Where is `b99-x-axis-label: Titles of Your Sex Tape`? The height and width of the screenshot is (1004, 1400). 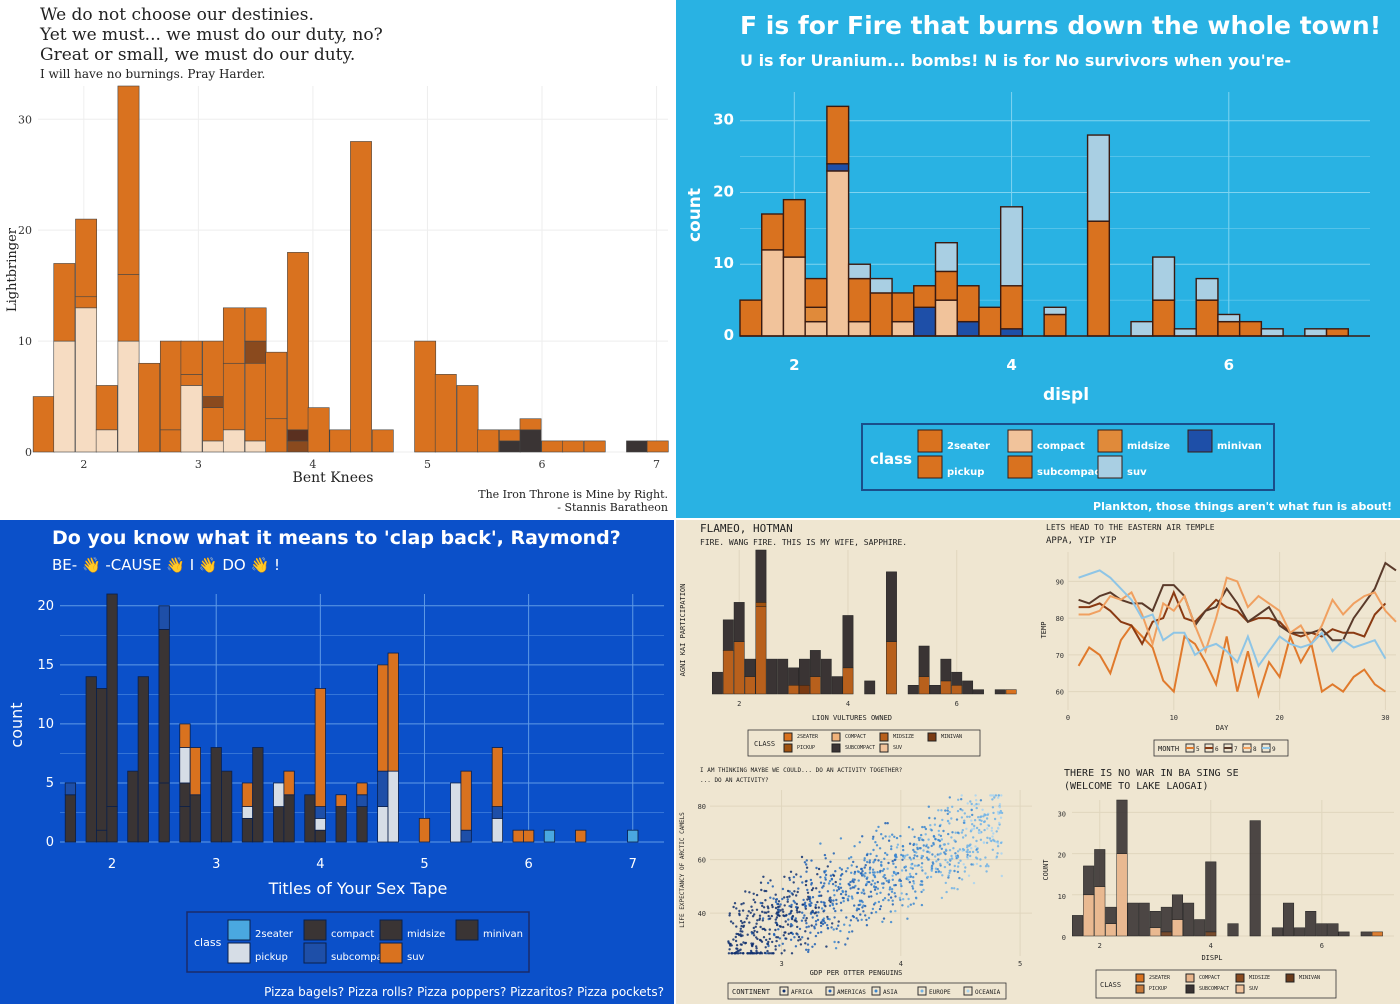
b99-x-axis-label: Titles of Your Sex Tape is located at coordinates (358, 888).